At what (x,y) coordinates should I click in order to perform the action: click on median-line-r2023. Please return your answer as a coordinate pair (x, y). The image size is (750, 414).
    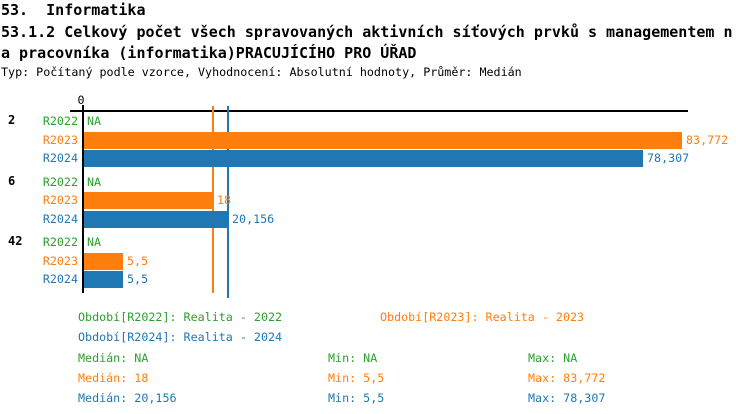
    Looking at the image, I should click on (213, 199).